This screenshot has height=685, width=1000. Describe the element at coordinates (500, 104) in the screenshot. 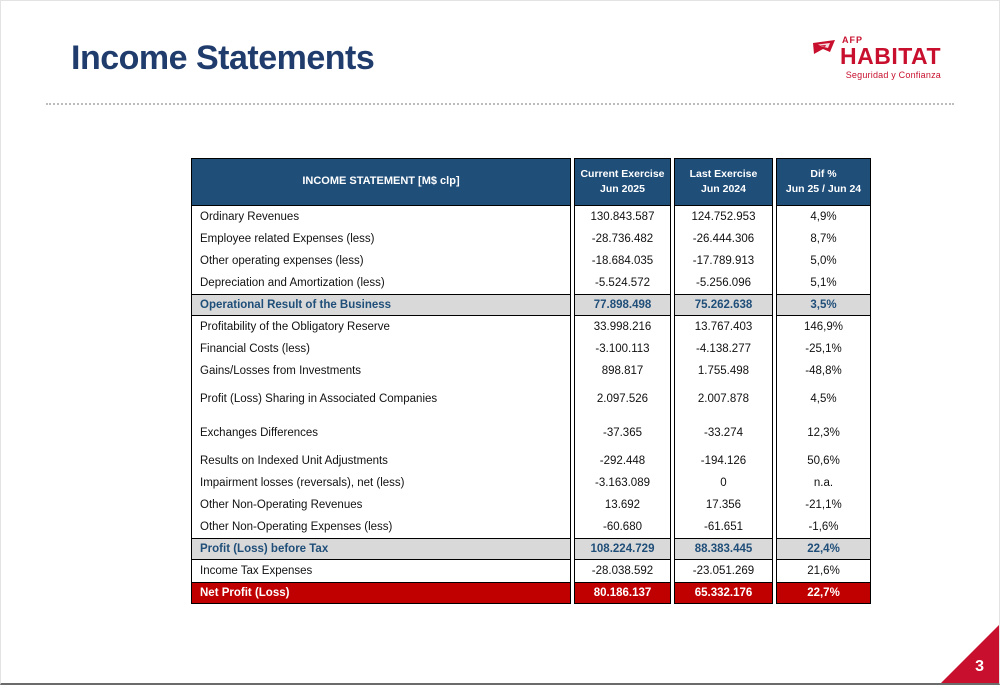

I see `title-divider` at that location.